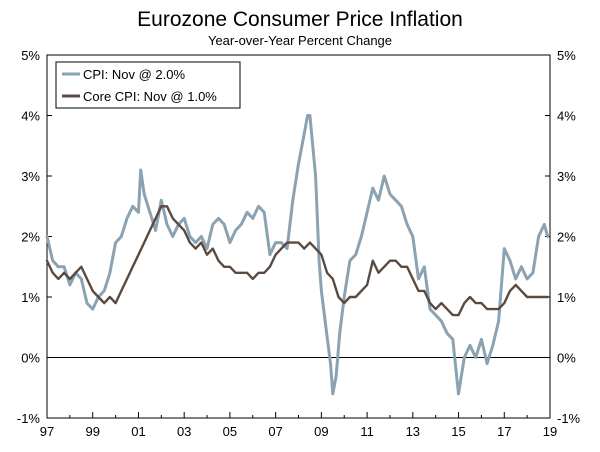  I want to click on legend-box, so click(148, 85).